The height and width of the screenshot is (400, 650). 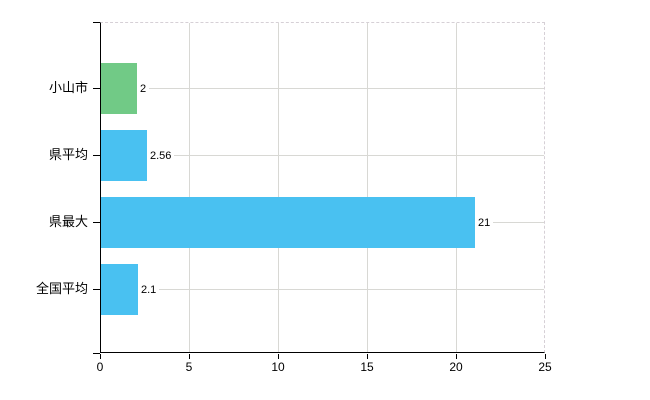 What do you see at coordinates (456, 367) in the screenshot?
I see `x-axis-tick-label-4: 20` at bounding box center [456, 367].